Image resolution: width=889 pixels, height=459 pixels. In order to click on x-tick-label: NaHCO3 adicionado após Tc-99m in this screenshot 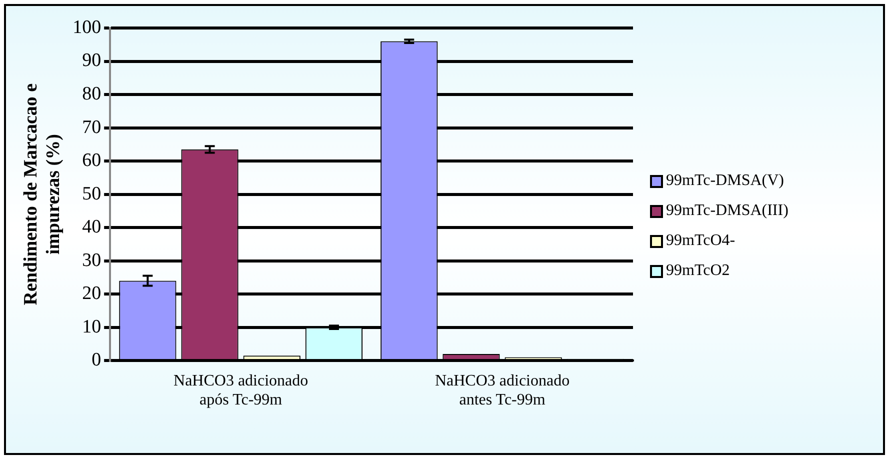, I will do `click(241, 390)`.